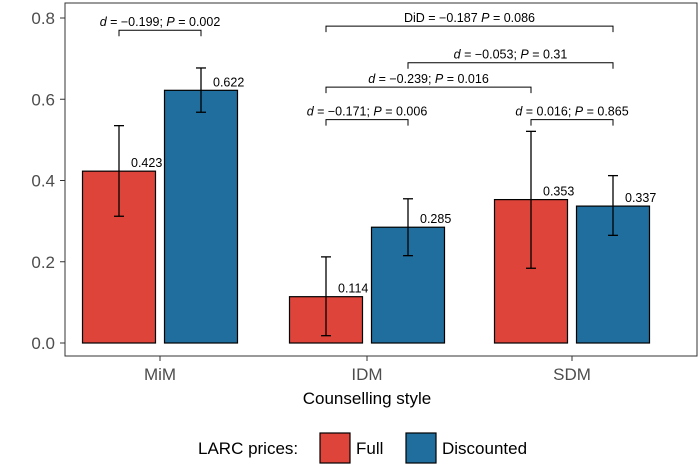 Image resolution: width=700 pixels, height=464 pixels. Describe the element at coordinates (558, 192) in the screenshot. I see `bar-value-label: 0.353` at that location.